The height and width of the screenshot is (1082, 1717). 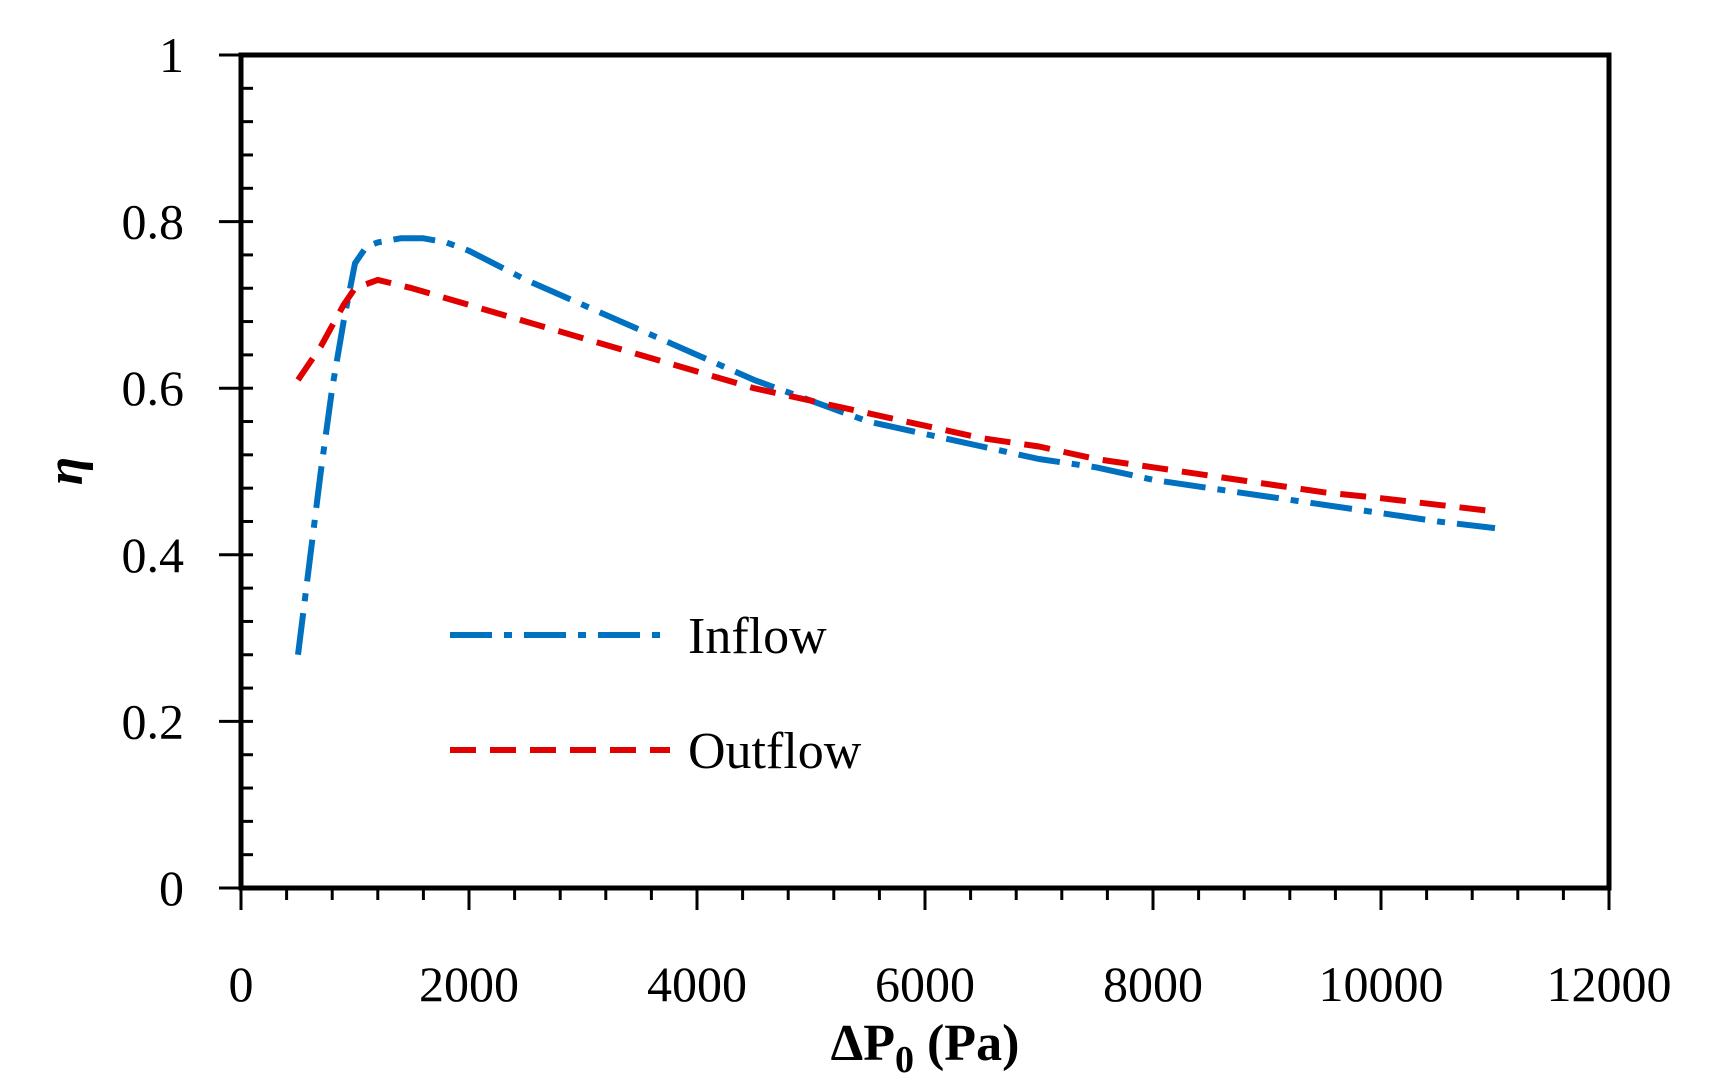 I want to click on x-axis-title: ΔP0 (Pa), so click(x=925, y=1048).